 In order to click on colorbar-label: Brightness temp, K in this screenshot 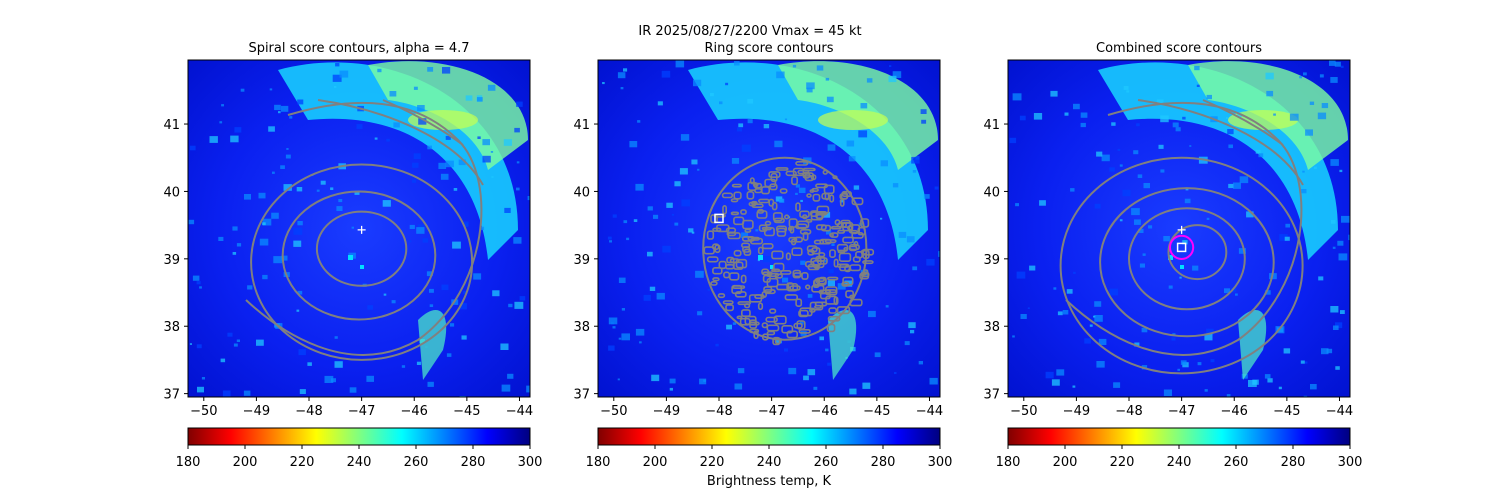, I will do `click(769, 481)`.